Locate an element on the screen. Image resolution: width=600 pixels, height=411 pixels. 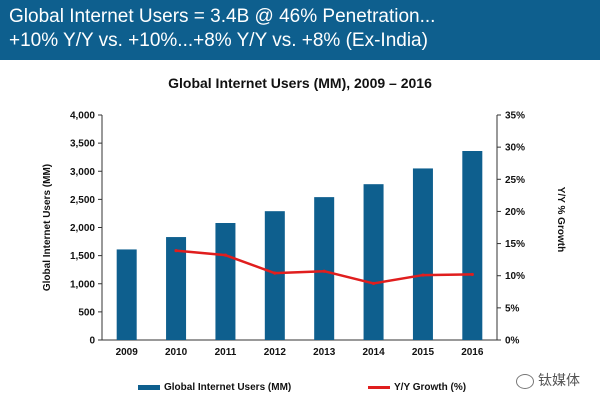
legend-item-bar: Global Internet Users (MM) is located at coordinates (214, 387).